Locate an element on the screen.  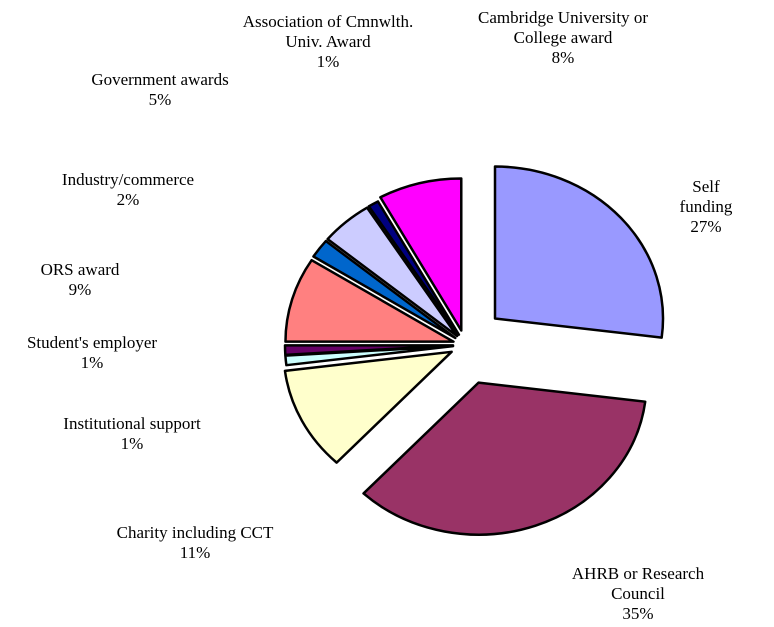
category-label: Association of Cmnwlth. Univ. Award is located at coordinates (328, 31).